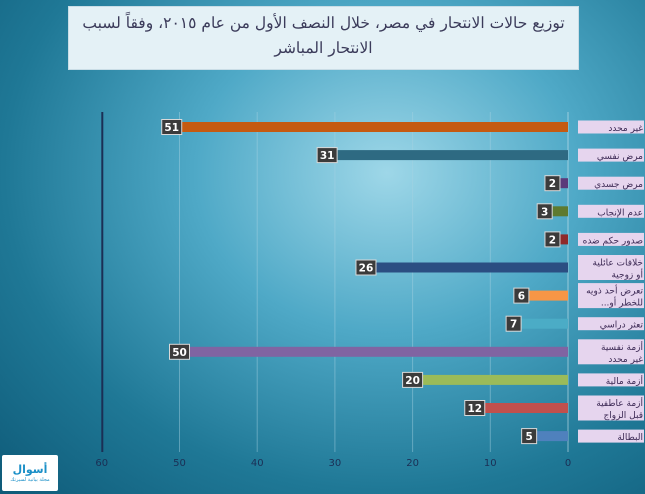  Describe the element at coordinates (101, 463) in the screenshot. I see `x-tick-label: 60` at that location.